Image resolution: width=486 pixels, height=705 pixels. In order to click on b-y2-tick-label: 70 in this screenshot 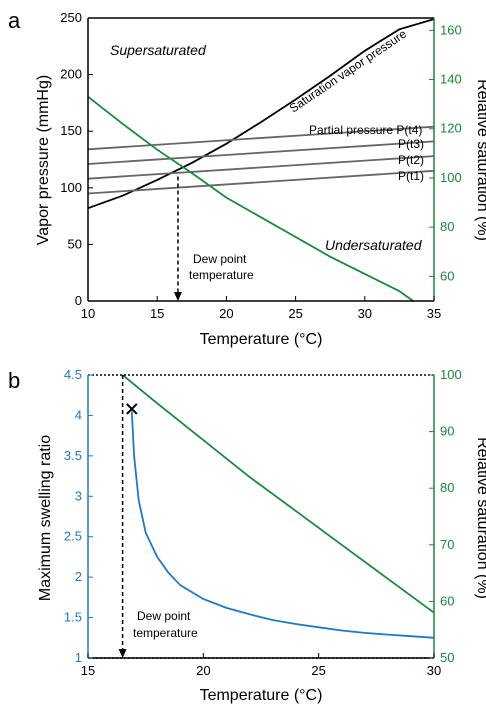, I will do `click(447, 544)`.